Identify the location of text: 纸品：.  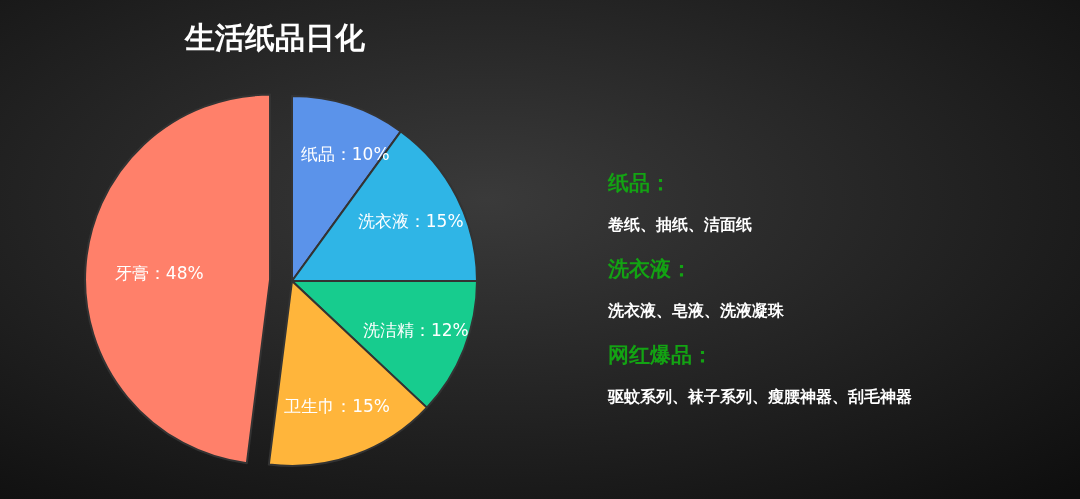
(639, 183).